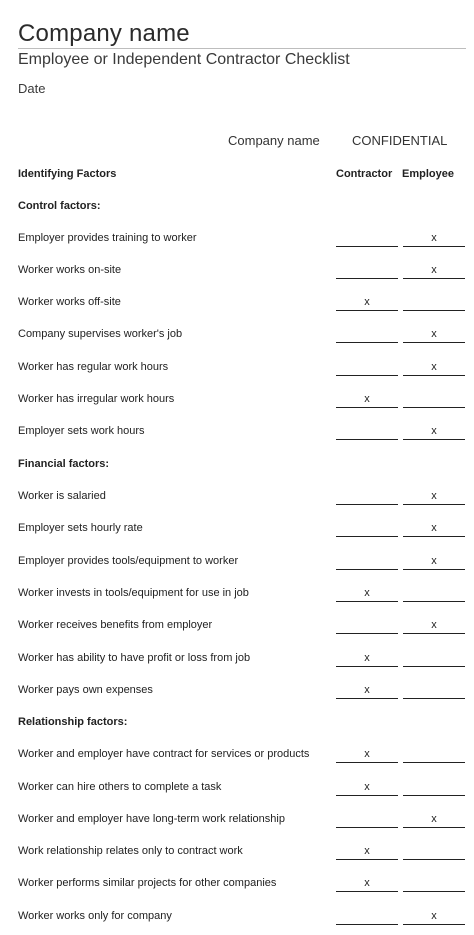 This screenshot has height=935, width=474. Describe the element at coordinates (115, 625) in the screenshot. I see `factor-label: Worker receives benefits from employer` at that location.